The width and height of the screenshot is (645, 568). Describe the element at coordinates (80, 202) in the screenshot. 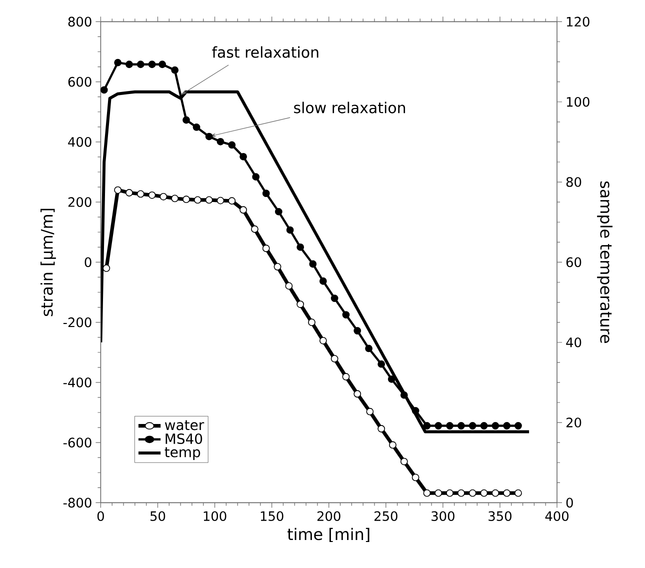

I see `y-tick-label: 200` at that location.